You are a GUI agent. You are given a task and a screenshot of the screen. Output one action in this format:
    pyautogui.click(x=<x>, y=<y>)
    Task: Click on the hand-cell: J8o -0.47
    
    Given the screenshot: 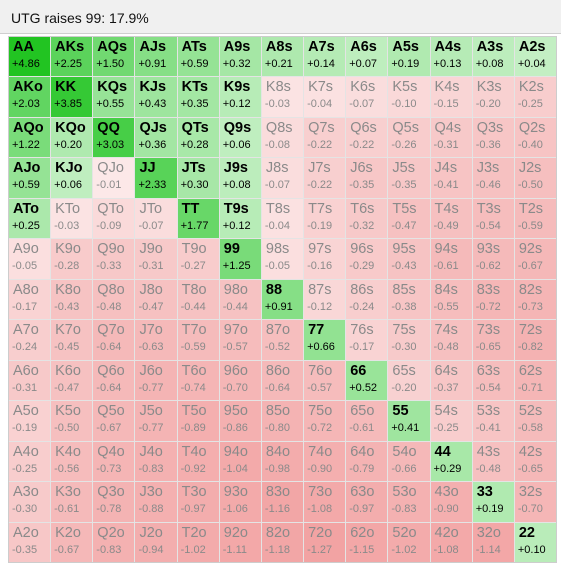 What is the action you would take?
    pyautogui.click(x=156, y=299)
    